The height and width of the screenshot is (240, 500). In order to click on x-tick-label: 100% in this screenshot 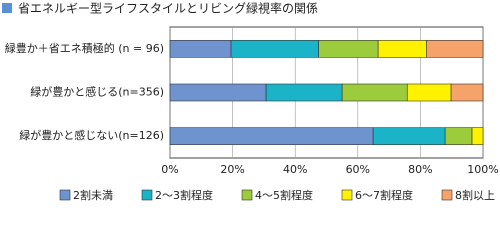, I will do `click(482, 169)`.